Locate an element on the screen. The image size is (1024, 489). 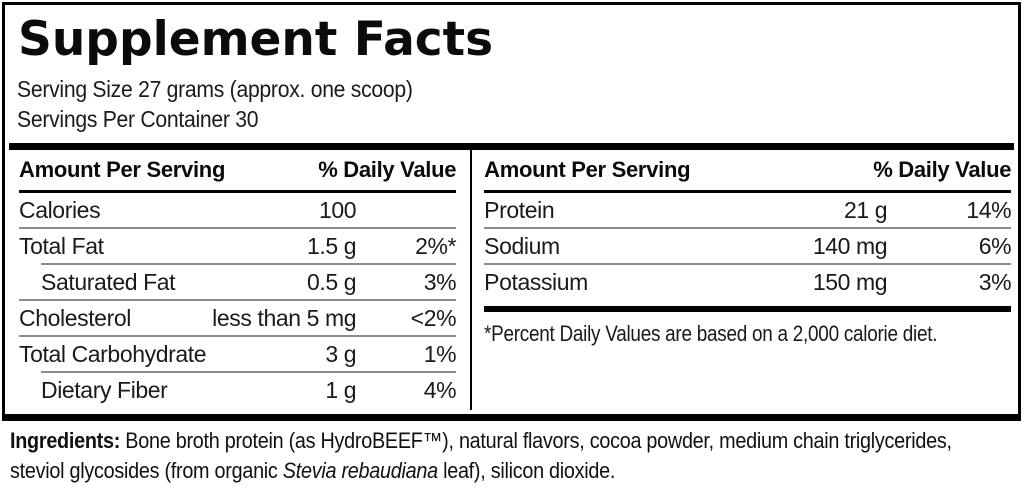
servings-per-container: Servings Per Container 30 is located at coordinates (138, 119).